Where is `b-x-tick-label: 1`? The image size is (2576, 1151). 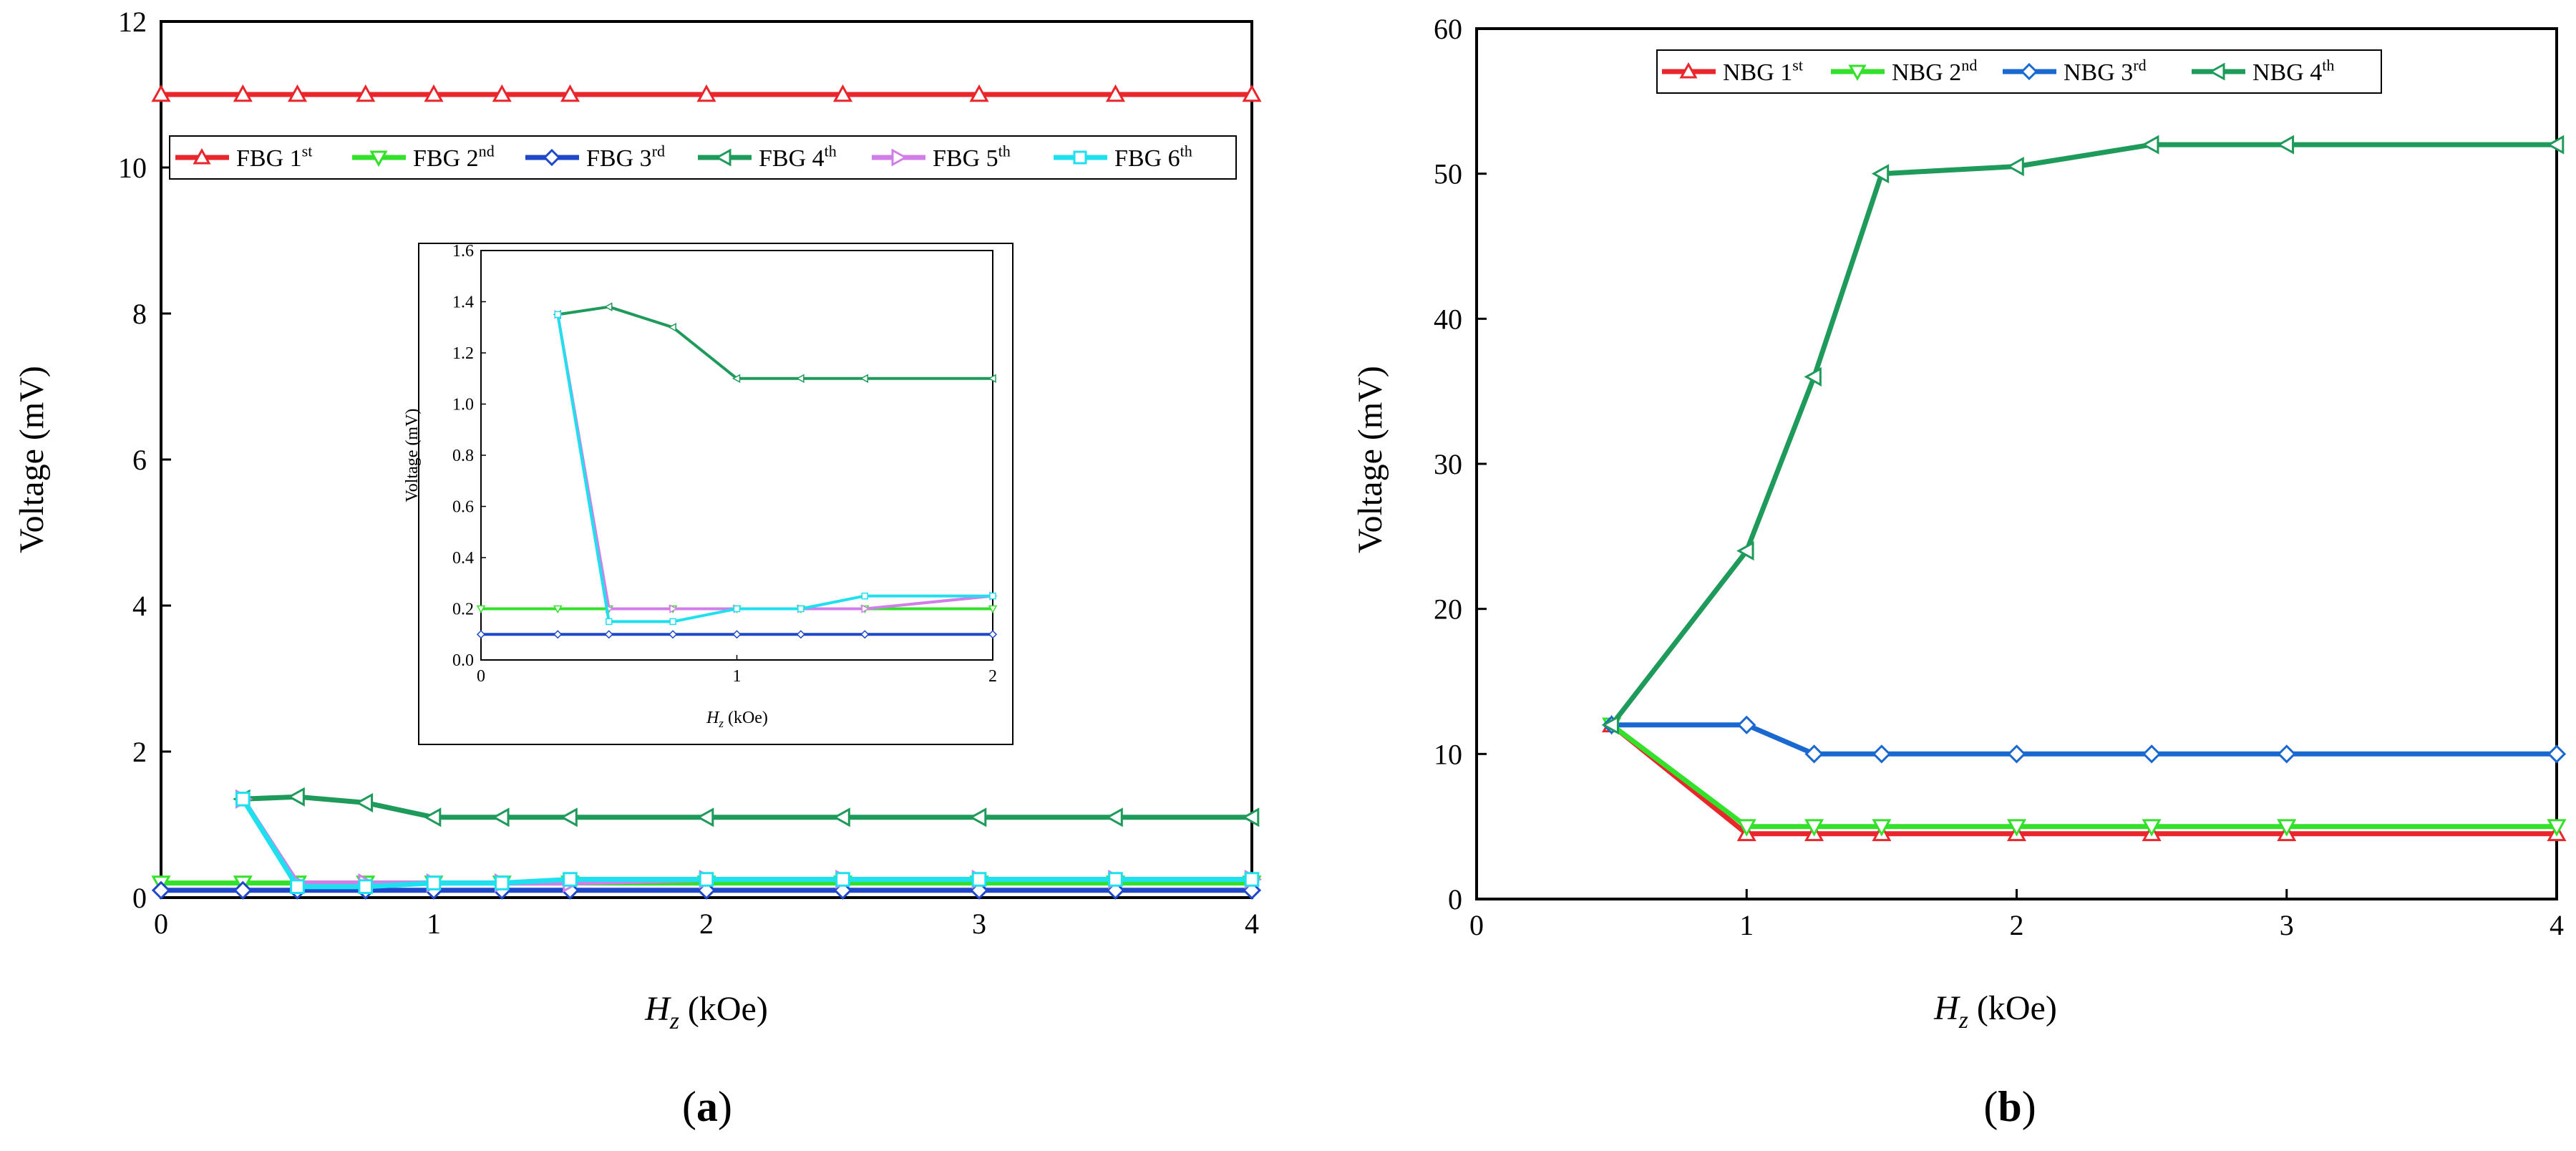 b-x-tick-label: 1 is located at coordinates (1746, 925).